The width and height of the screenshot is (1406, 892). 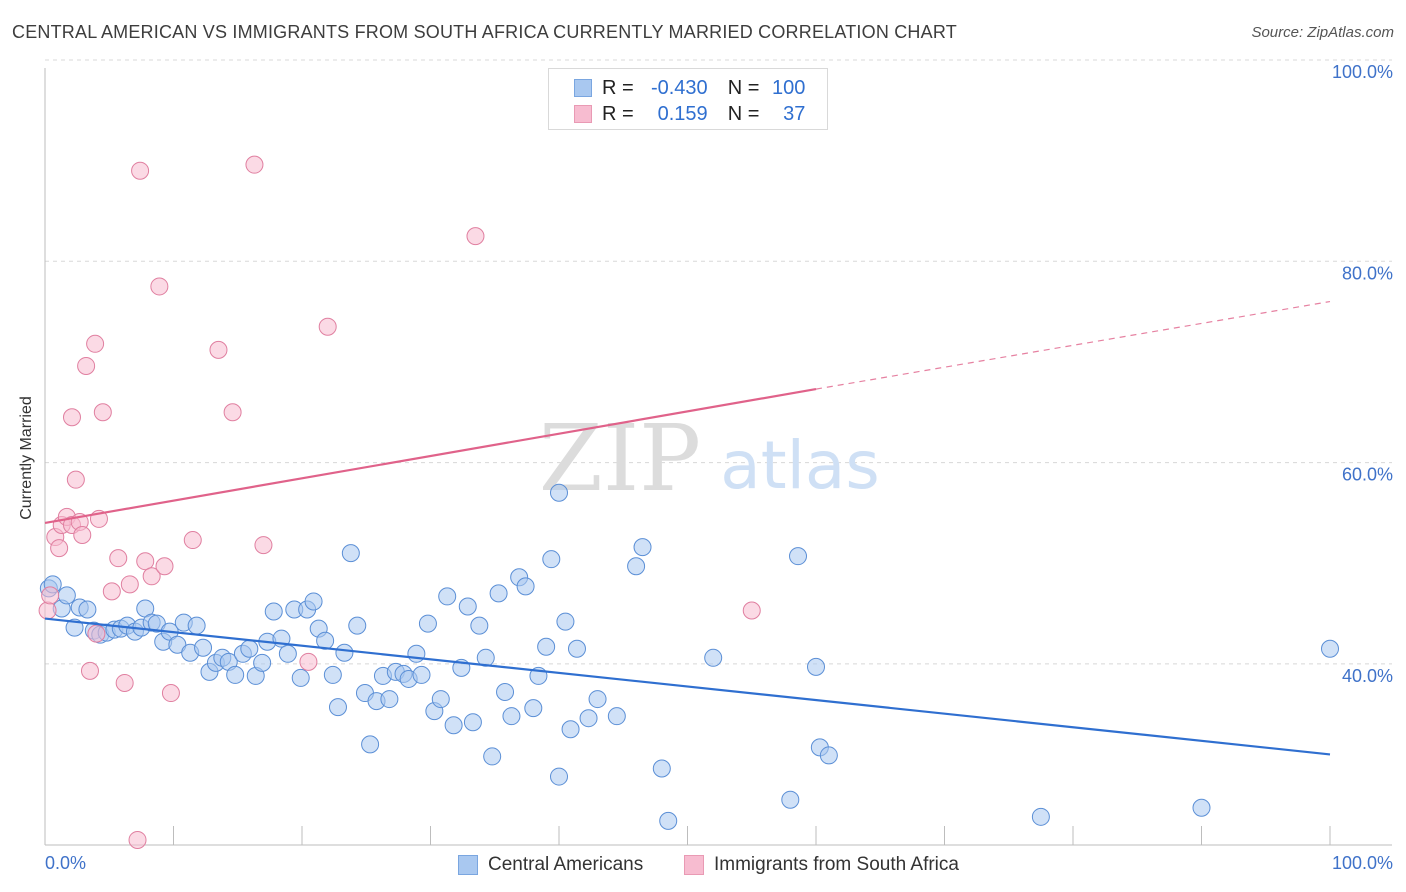 What do you see at coordinates (1367, 676) in the screenshot?
I see `y-tick-label: 40.0%` at bounding box center [1367, 676].